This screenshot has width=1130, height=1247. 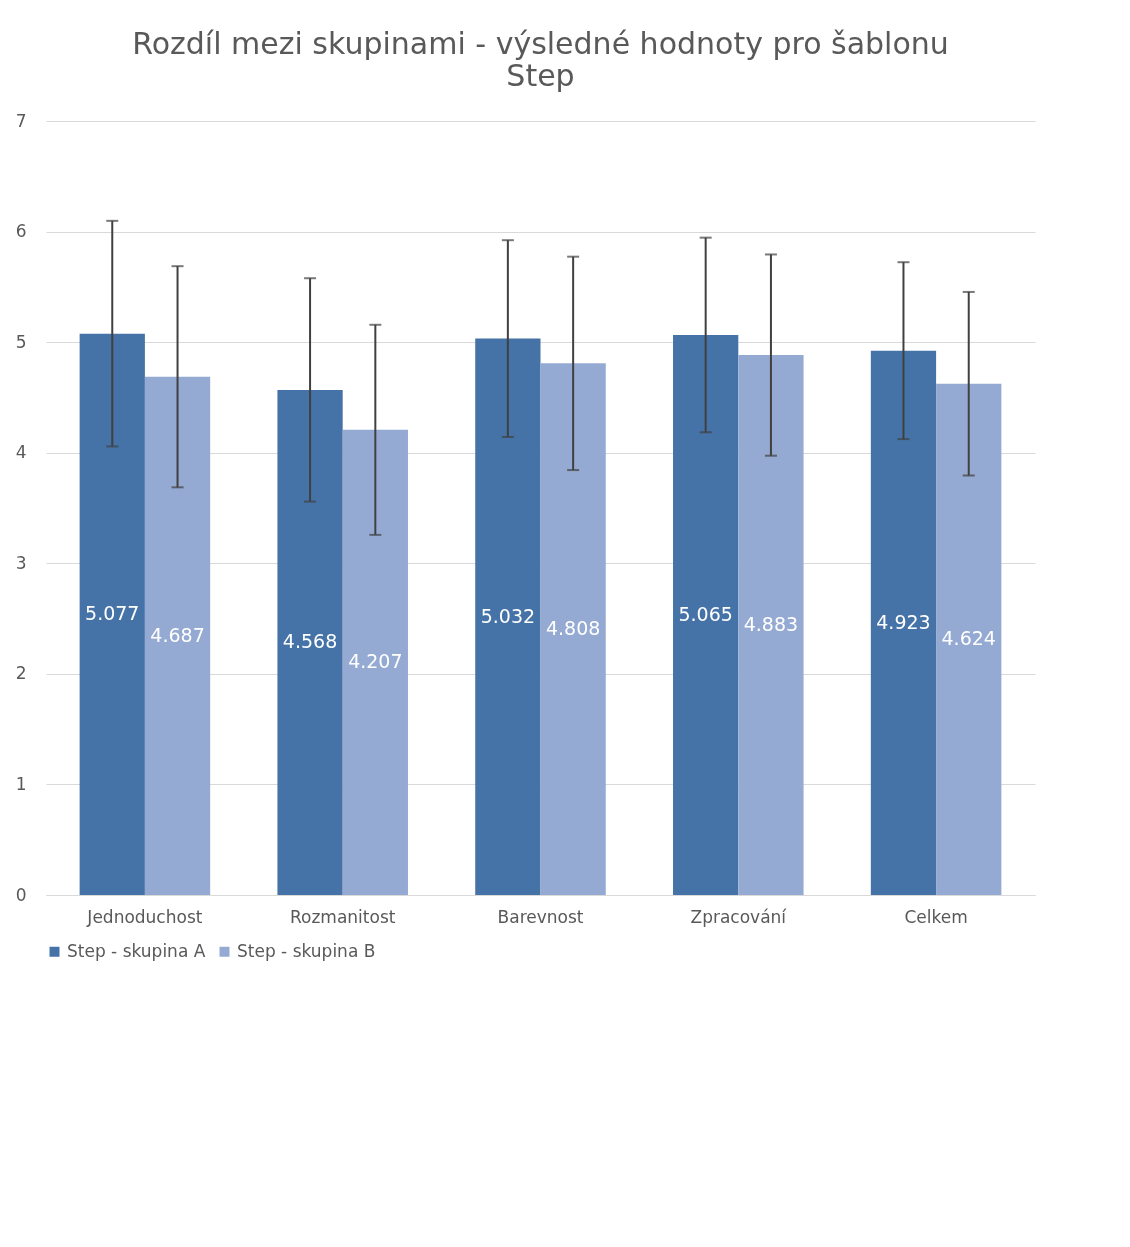 What do you see at coordinates (342, 916) in the screenshot?
I see `x-tick-label: Rozmanitost` at bounding box center [342, 916].